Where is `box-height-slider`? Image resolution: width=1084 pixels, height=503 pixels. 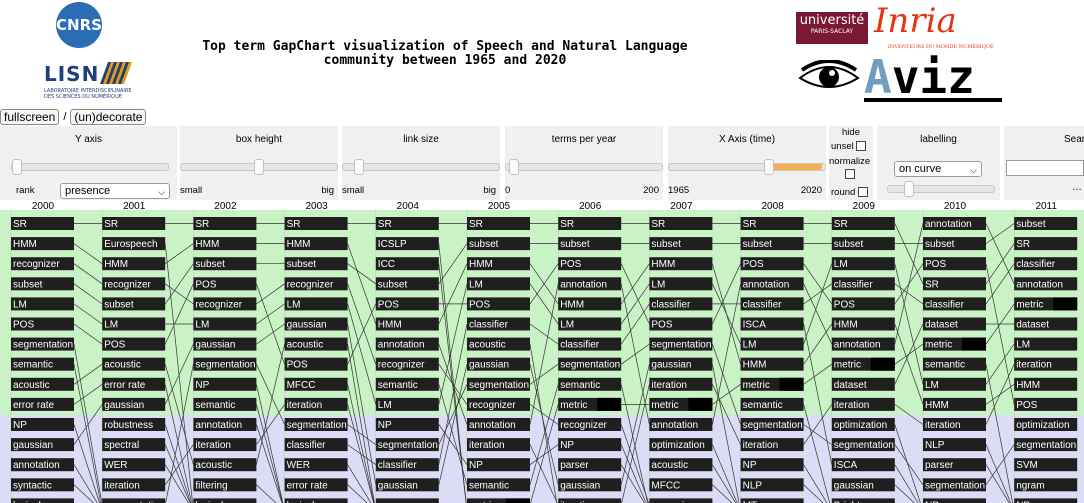 box-height-slider is located at coordinates (259, 167).